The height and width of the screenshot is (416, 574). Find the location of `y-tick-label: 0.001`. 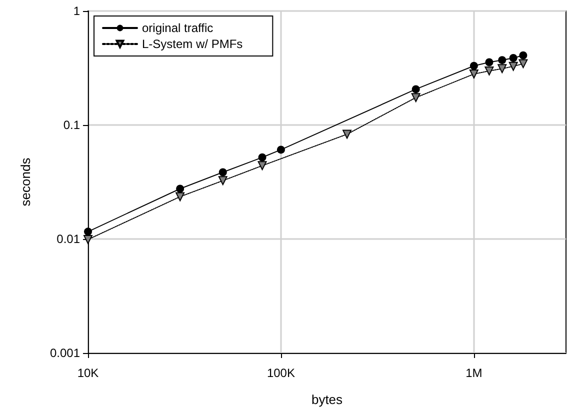

y-tick-label: 0.001 is located at coordinates (65, 353).